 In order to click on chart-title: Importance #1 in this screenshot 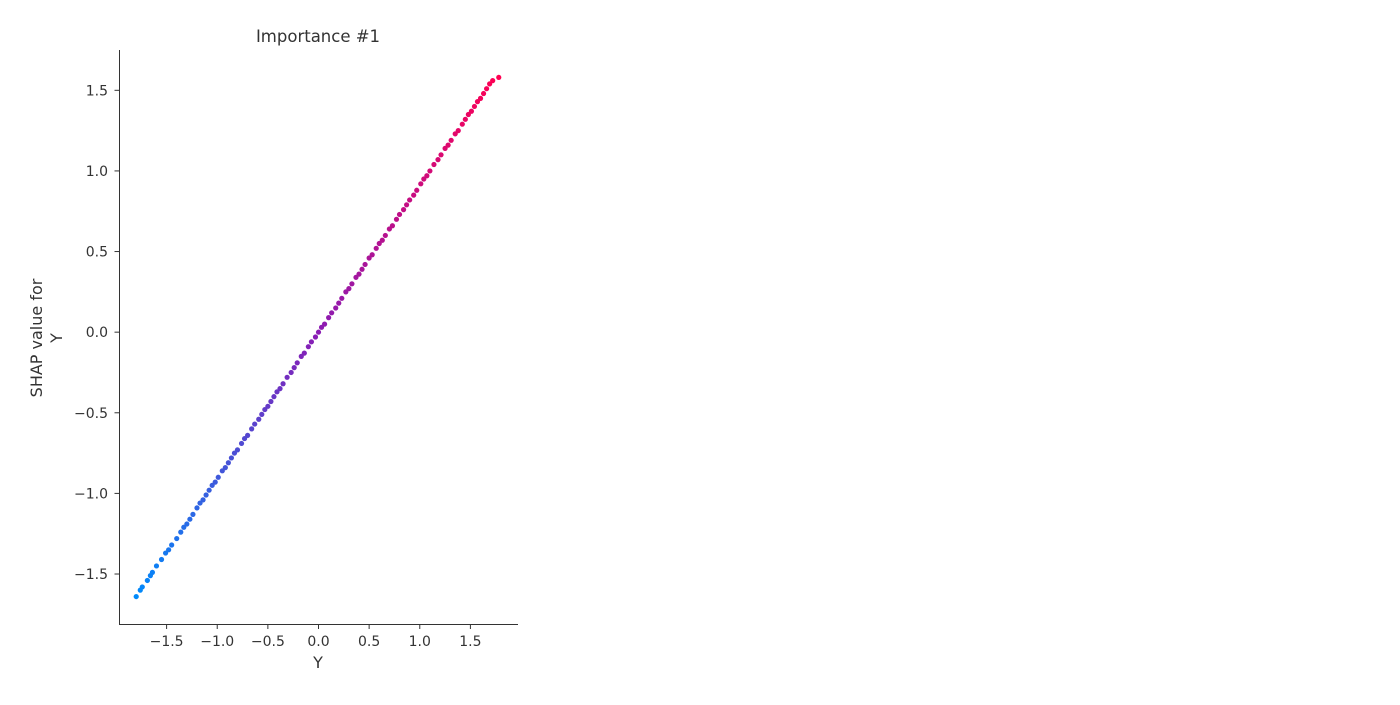, I will do `click(318, 36)`.